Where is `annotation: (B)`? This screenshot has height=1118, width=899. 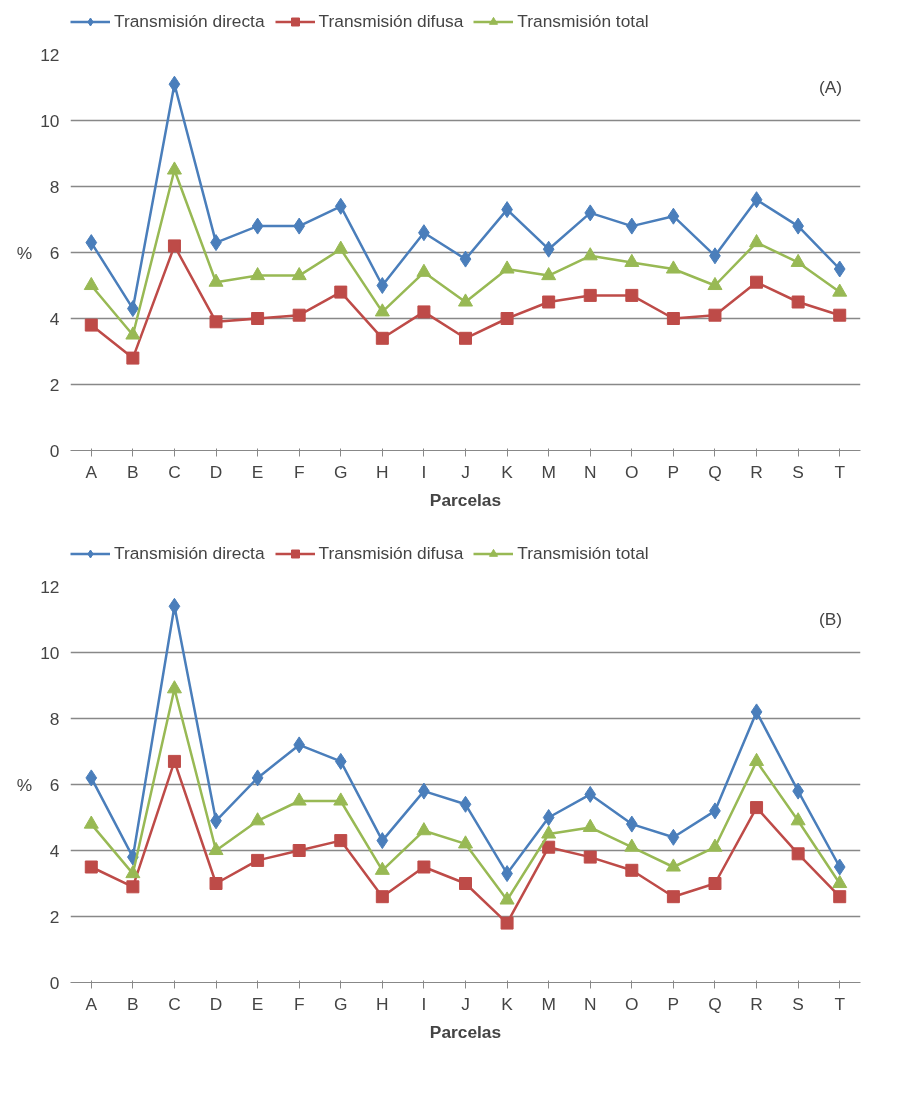 annotation: (B) is located at coordinates (830, 619).